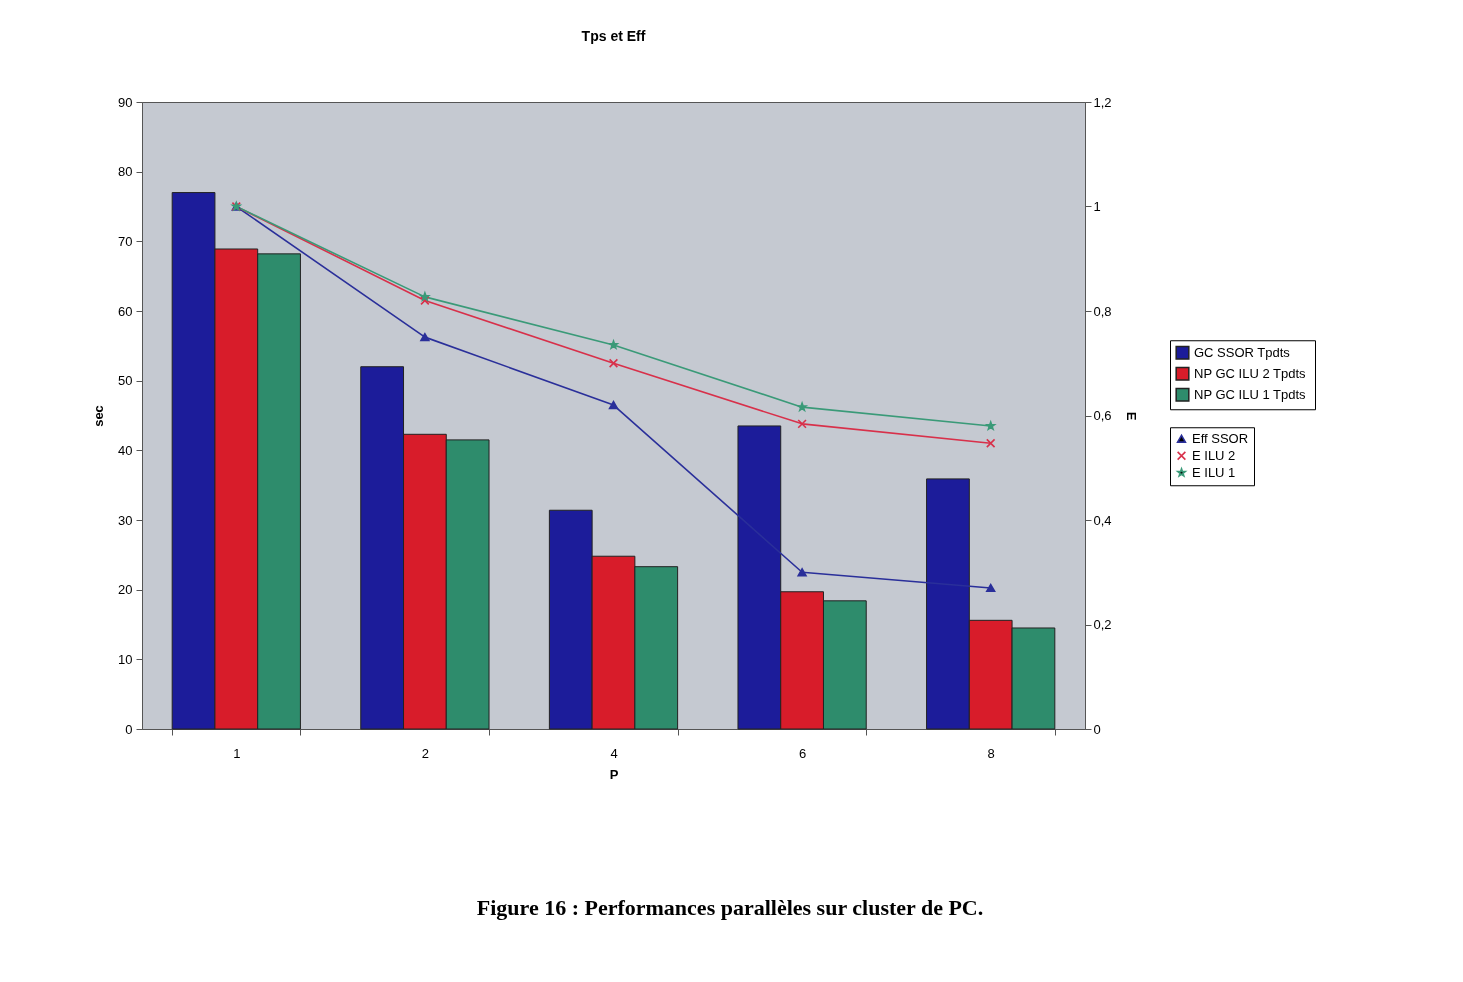  What do you see at coordinates (1102, 311) in the screenshot?
I see `y2-tick-label: 0,8` at bounding box center [1102, 311].